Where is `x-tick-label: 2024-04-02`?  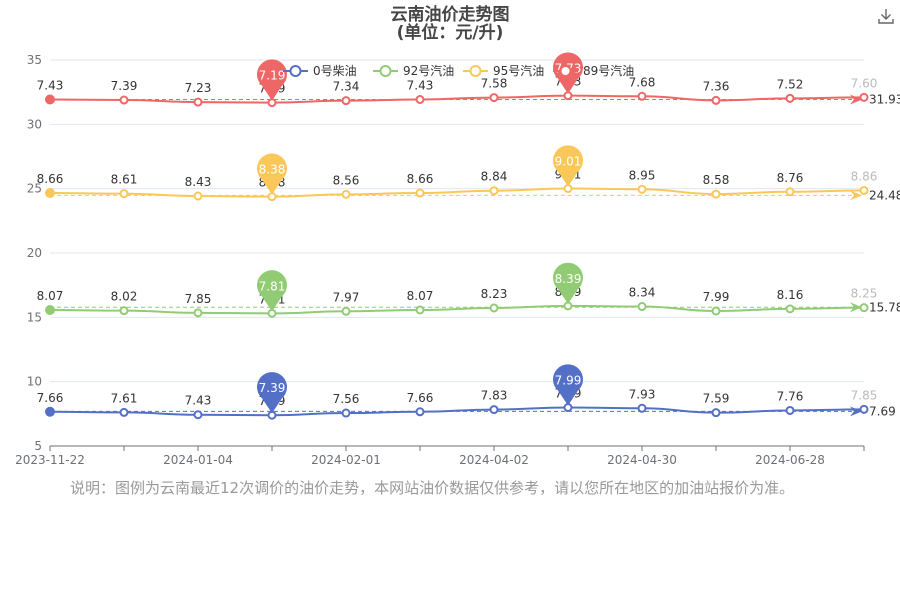 x-tick-label: 2024-04-02 is located at coordinates (494, 460).